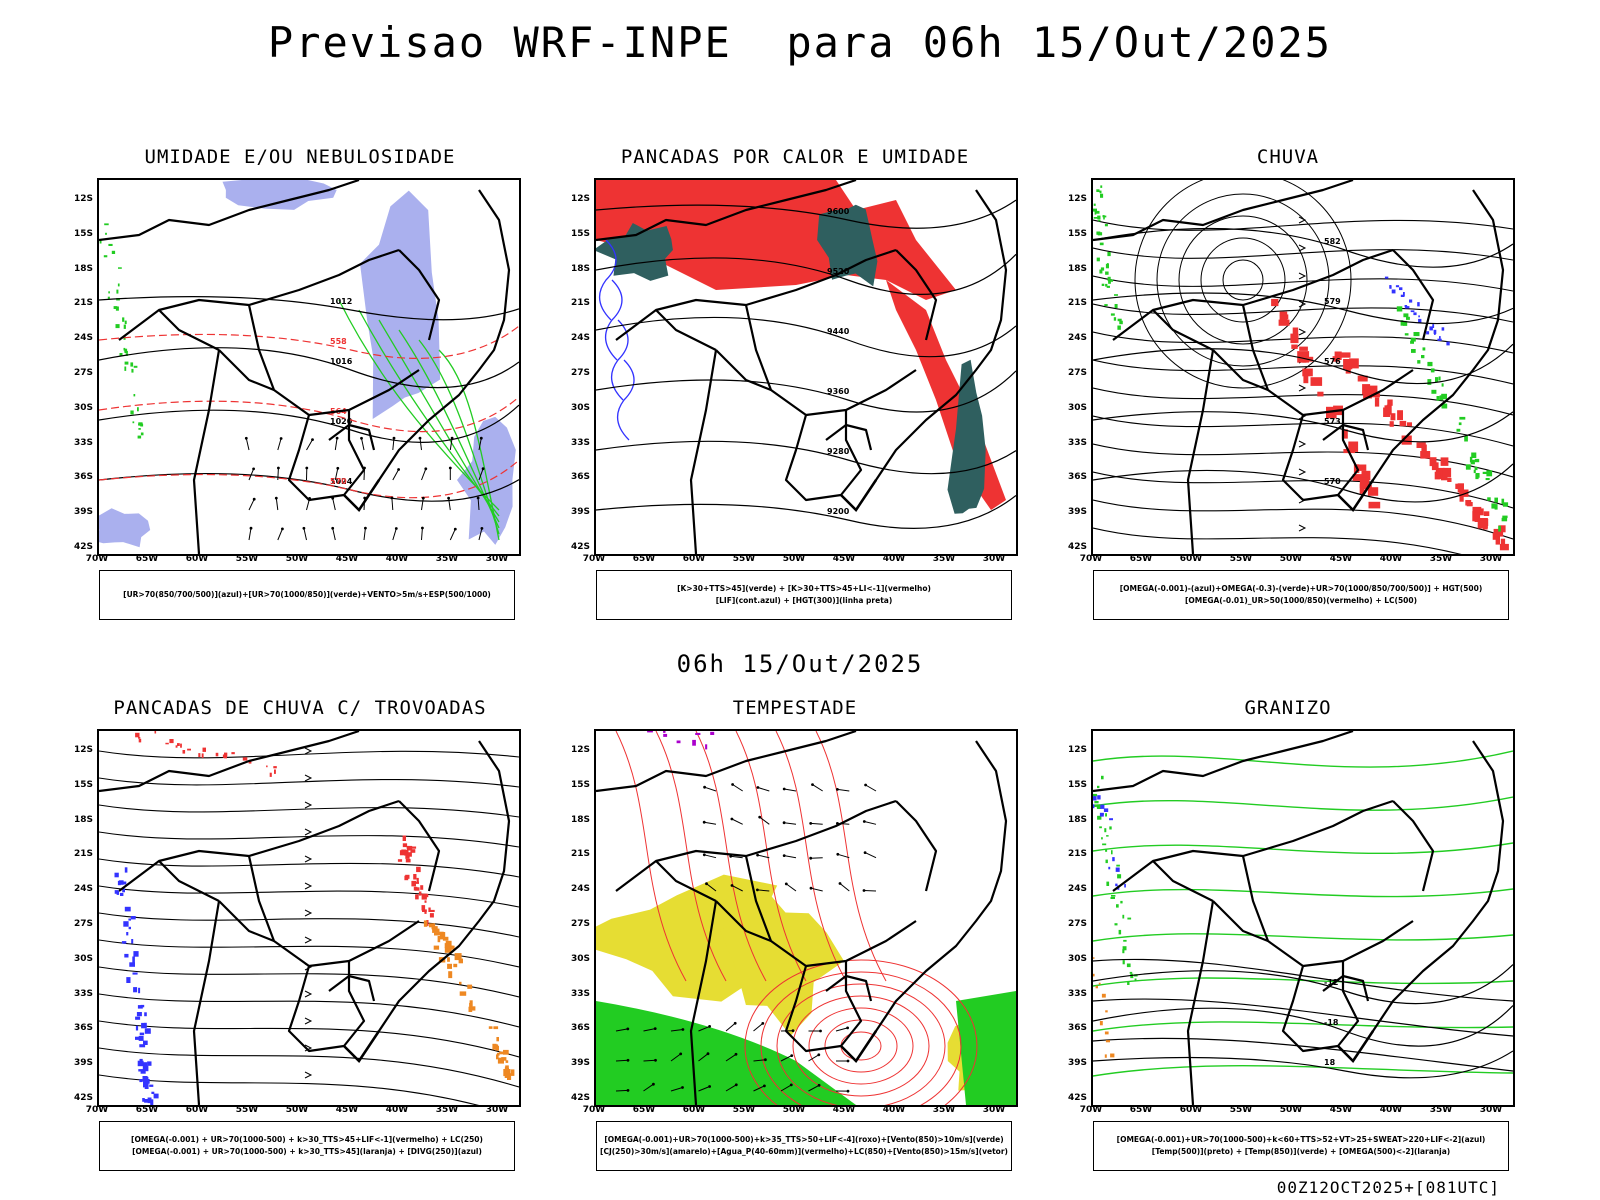 Image resolution: width=1600 pixels, height=1200 pixels. What do you see at coordinates (83, 477) in the screenshot?
I see `lat-label: 36S` at bounding box center [83, 477].